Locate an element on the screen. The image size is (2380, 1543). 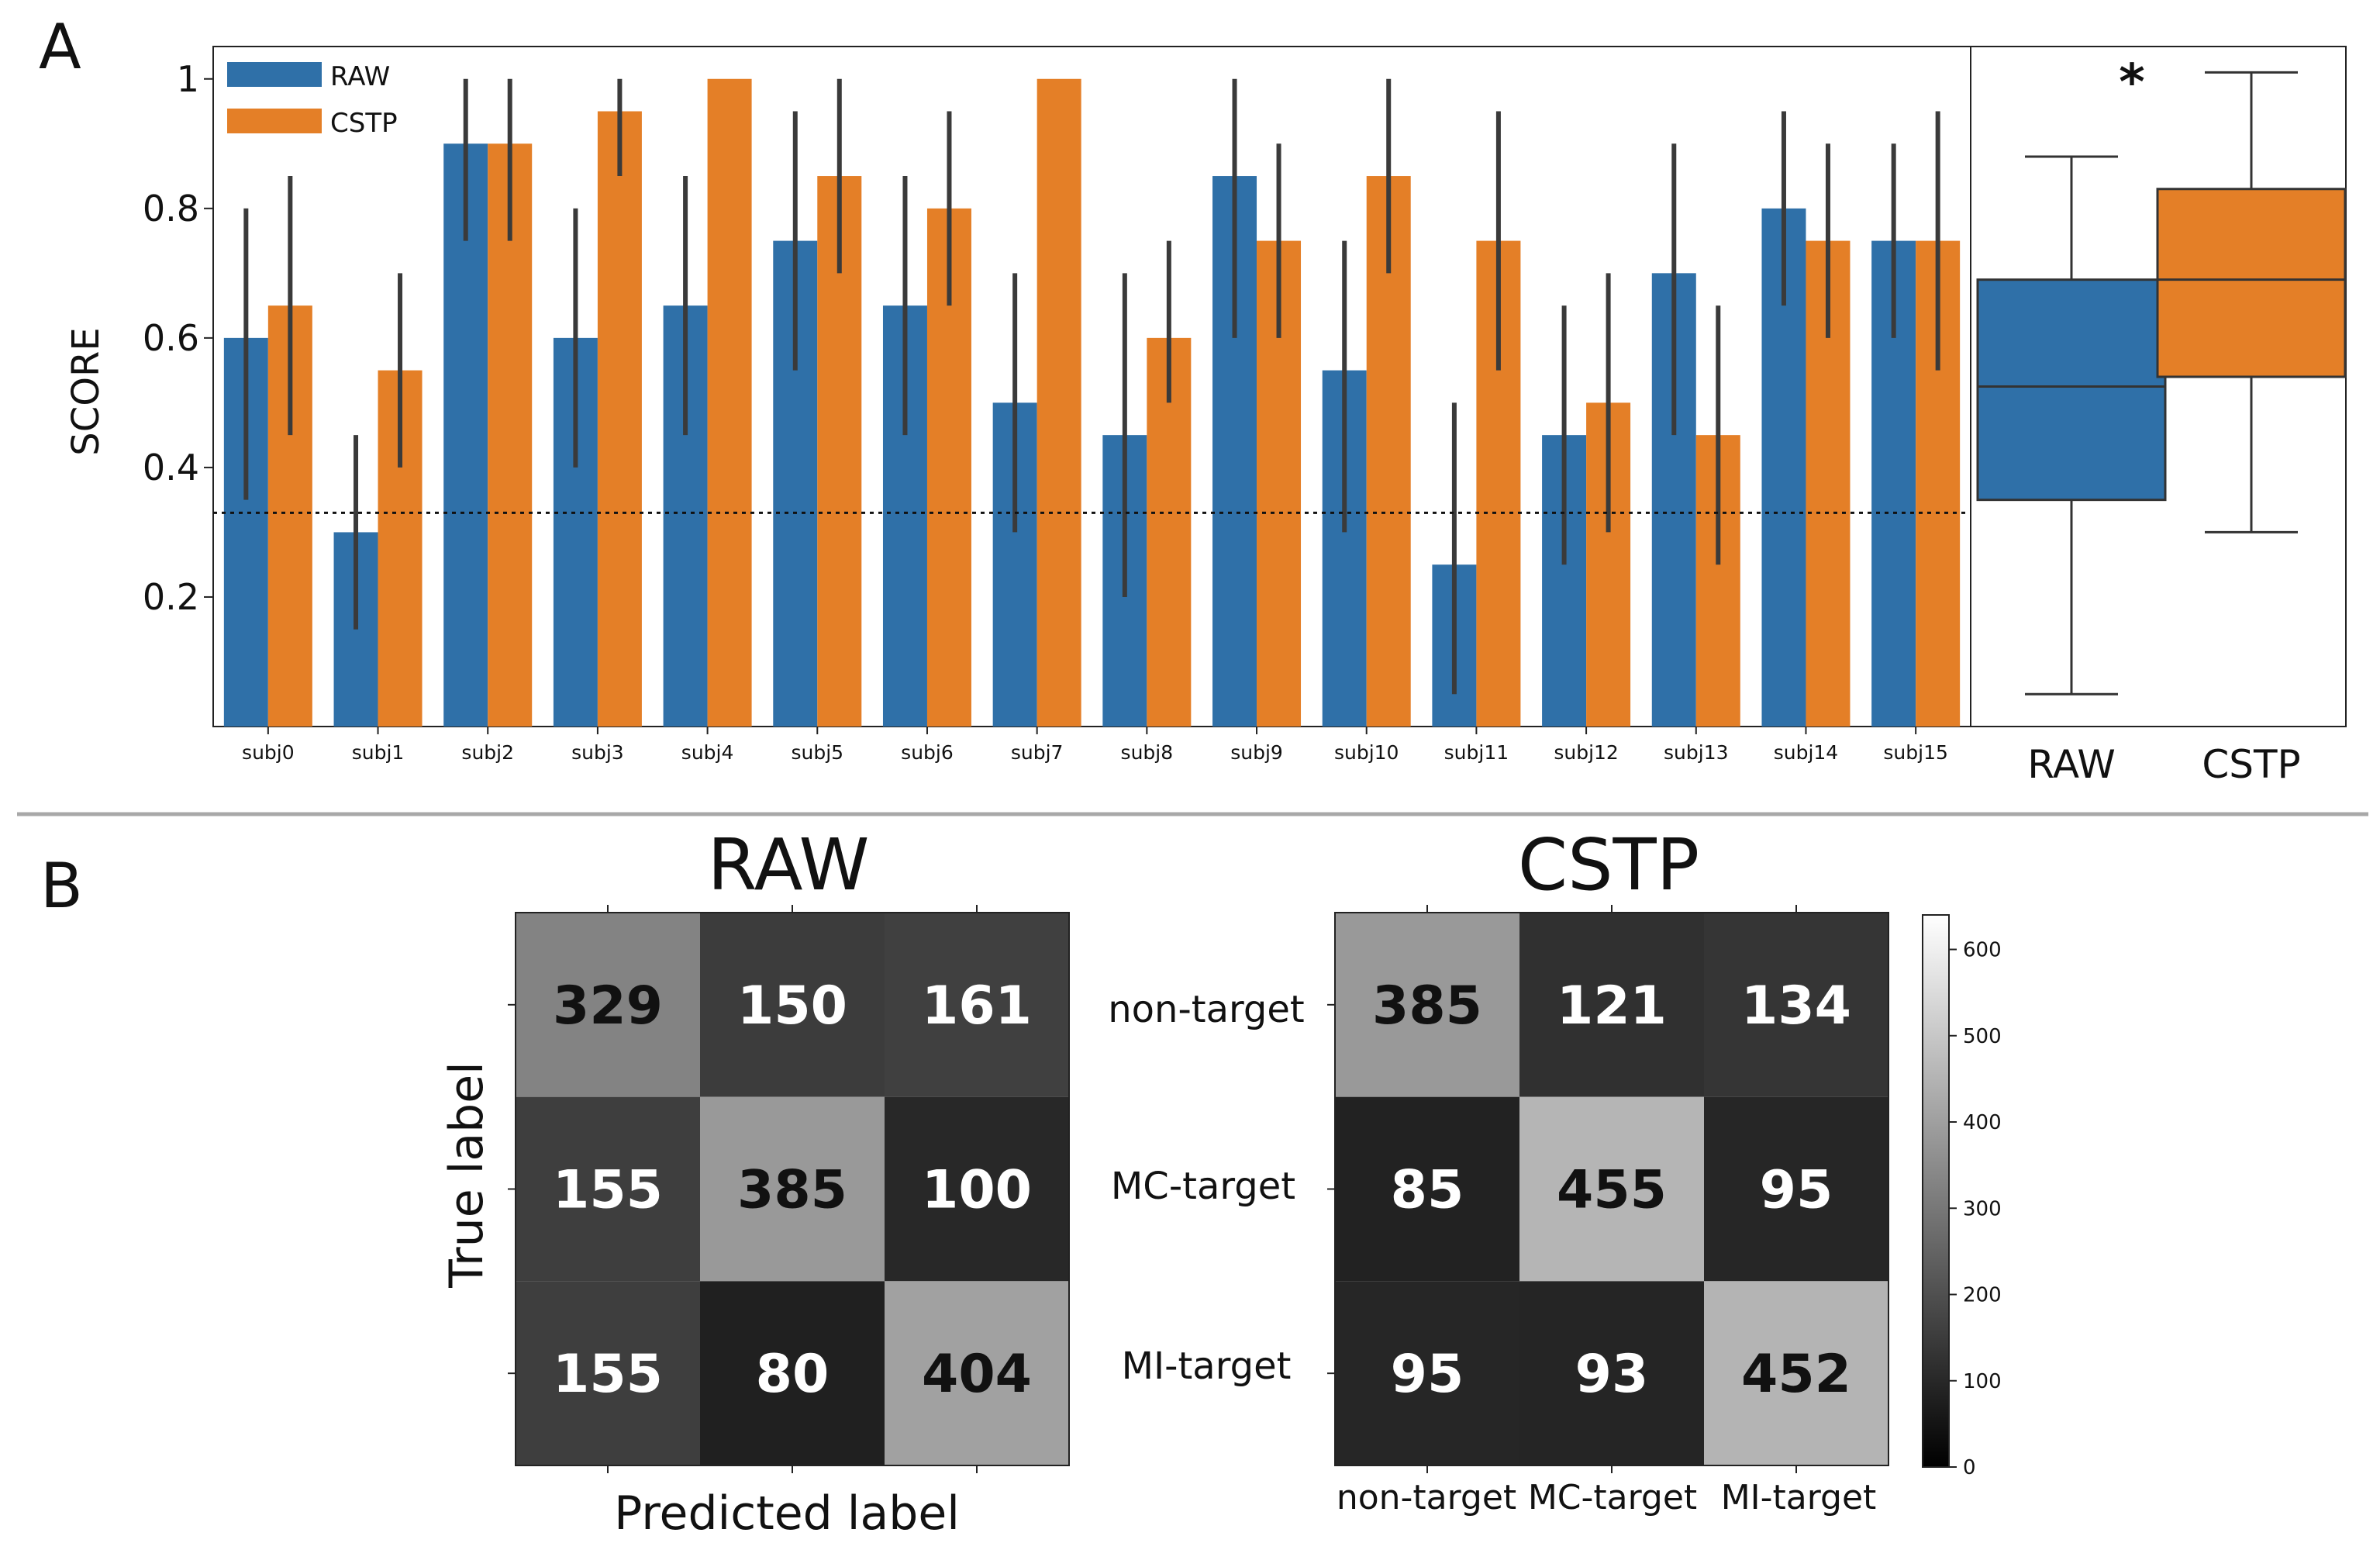
raw-cell-value: 150 is located at coordinates (792, 1006).